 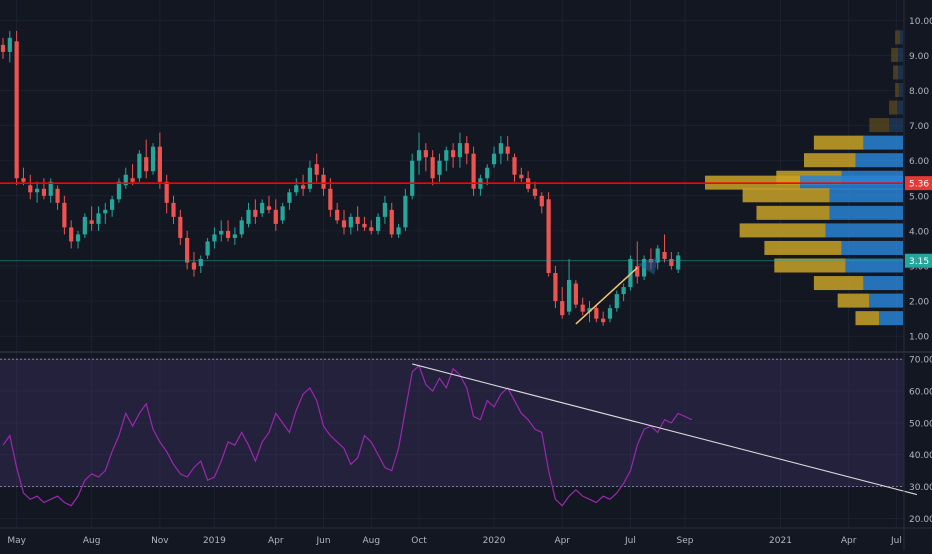 What do you see at coordinates (920, 424) in the screenshot?
I see `rsi-tick-label: 50.00` at bounding box center [920, 424].